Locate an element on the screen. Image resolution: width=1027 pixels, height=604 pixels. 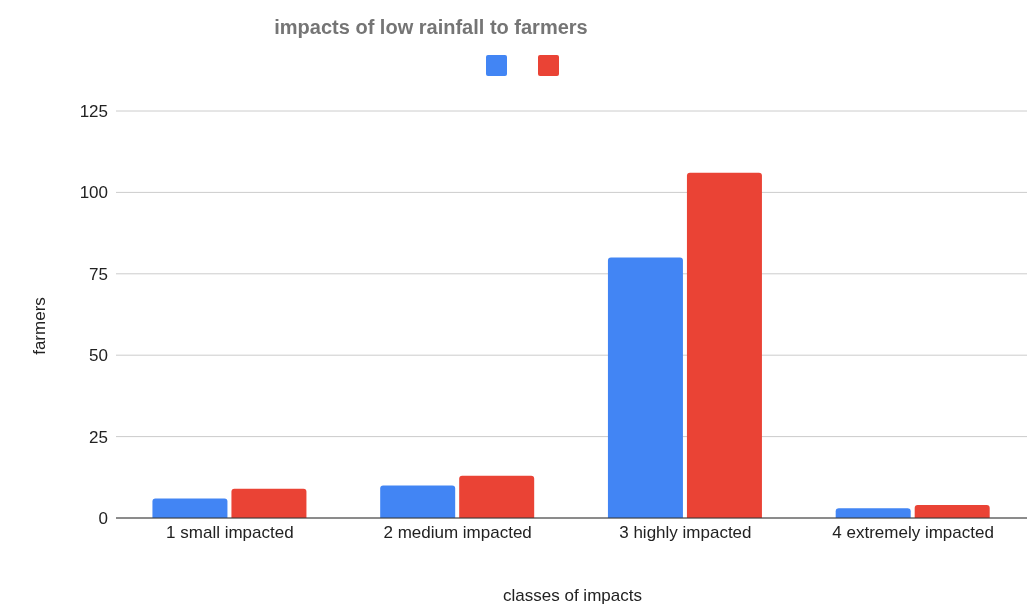
x-axis-title: classes of impacts is located at coordinates (572, 595).